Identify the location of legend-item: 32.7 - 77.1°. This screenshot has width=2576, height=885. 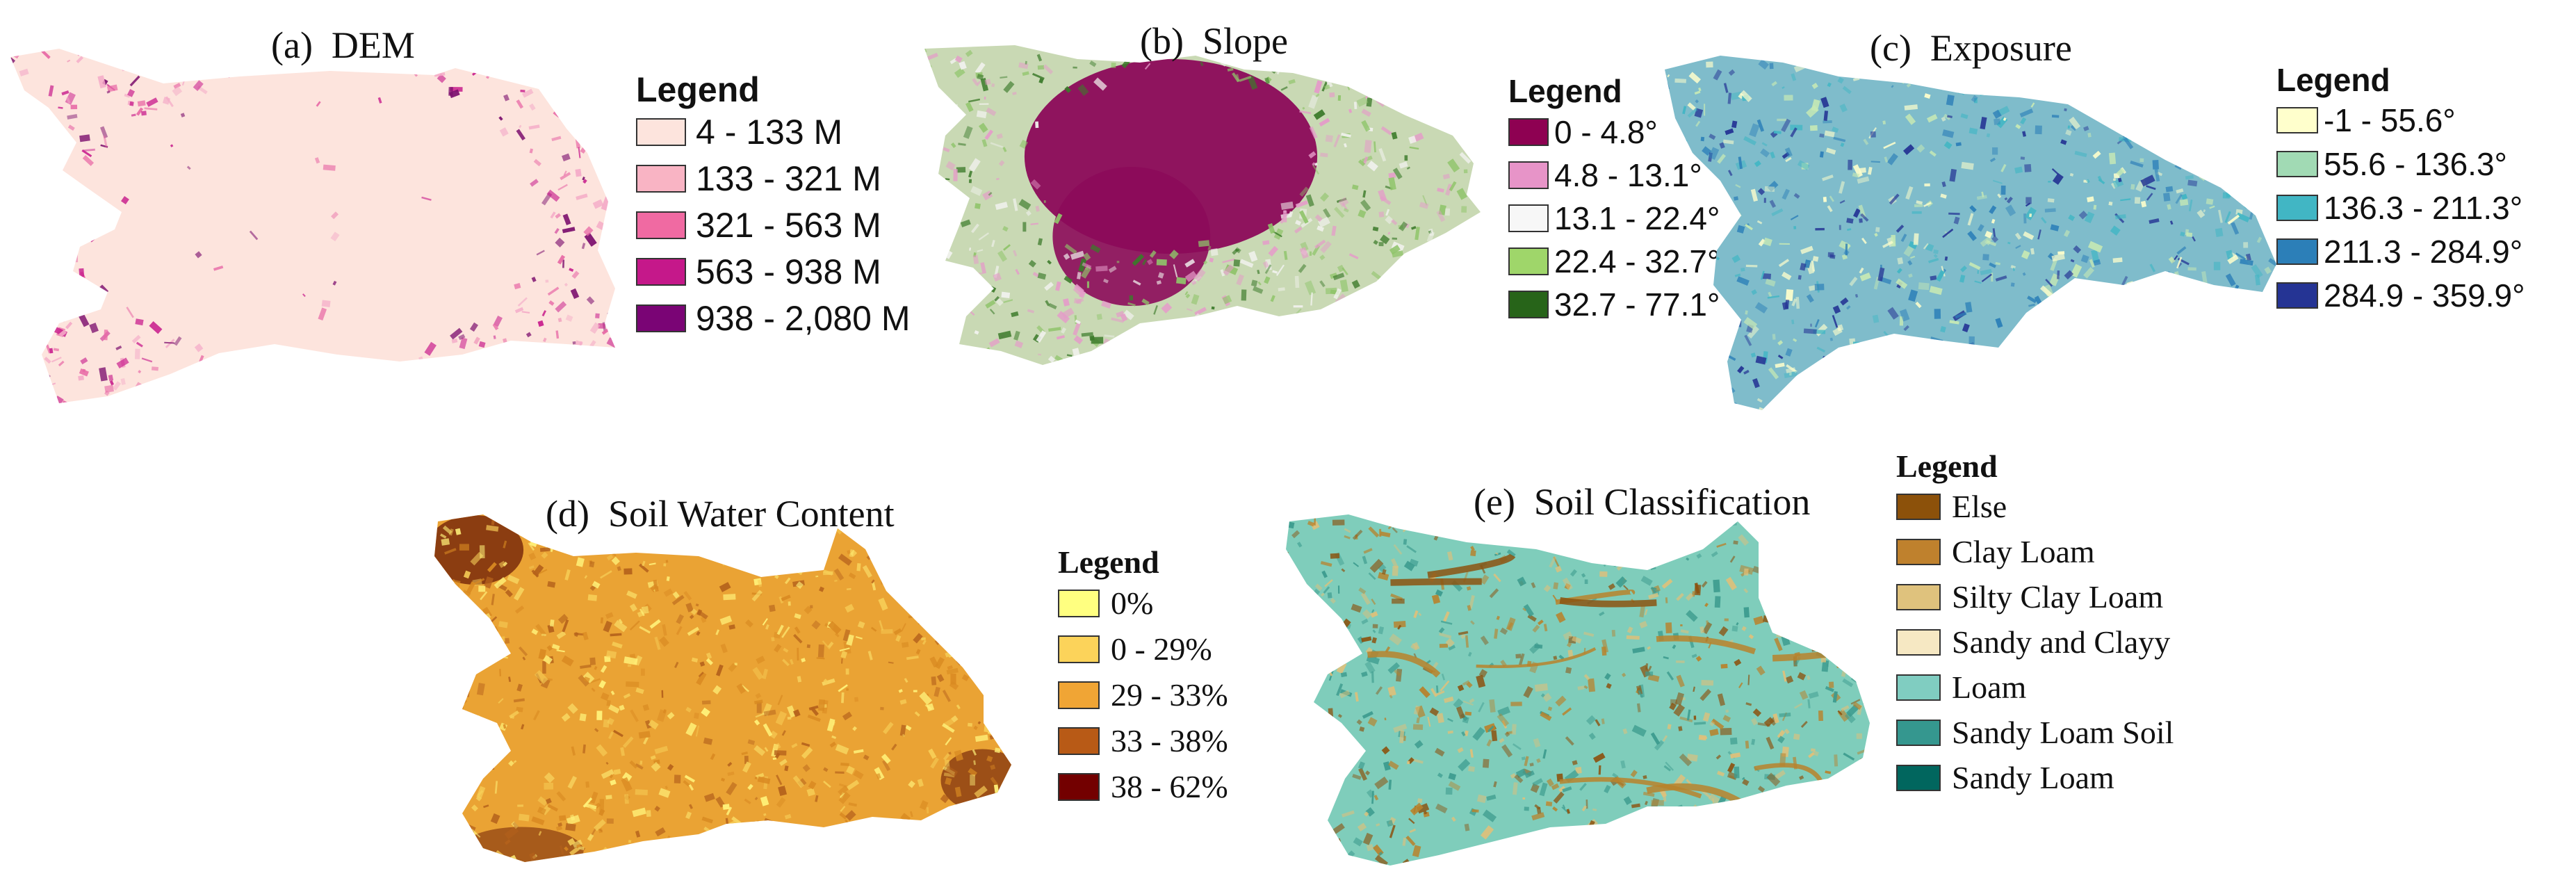
(1614, 304).